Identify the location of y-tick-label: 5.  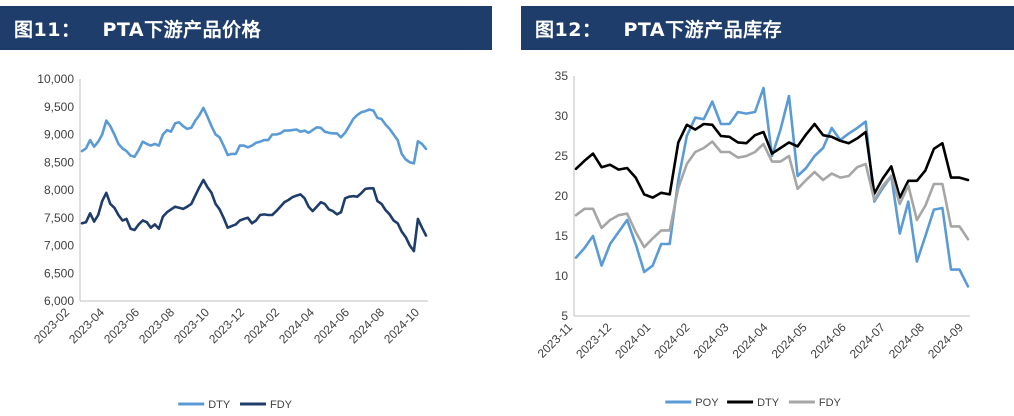
(564, 316).